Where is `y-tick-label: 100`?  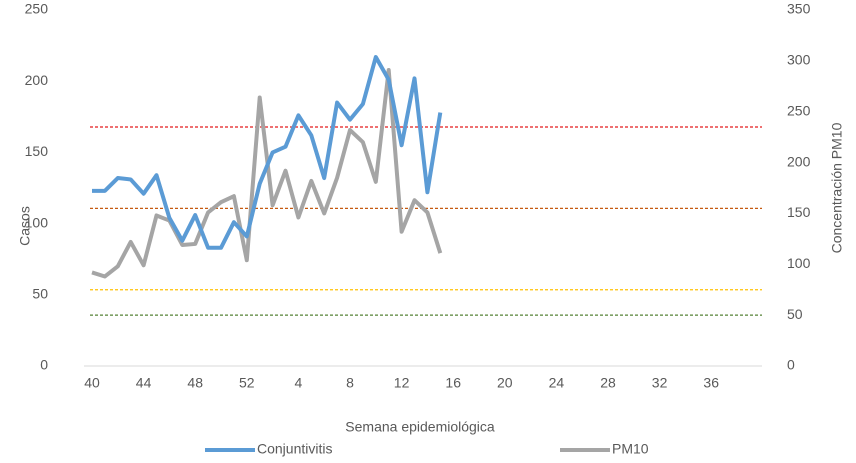 y-tick-label: 100 is located at coordinates (37, 222).